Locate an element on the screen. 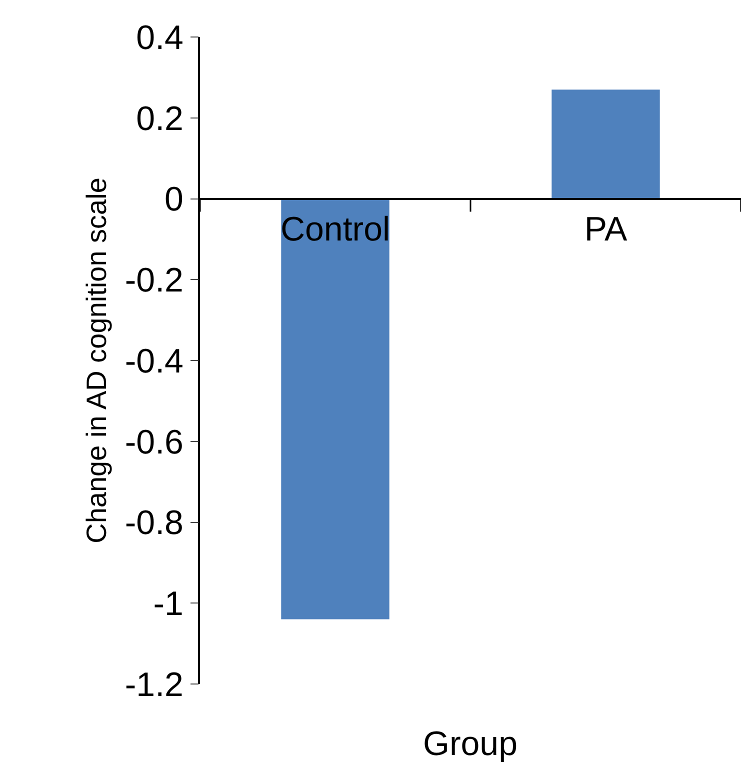  x-tick-label: PA is located at coordinates (606, 229).